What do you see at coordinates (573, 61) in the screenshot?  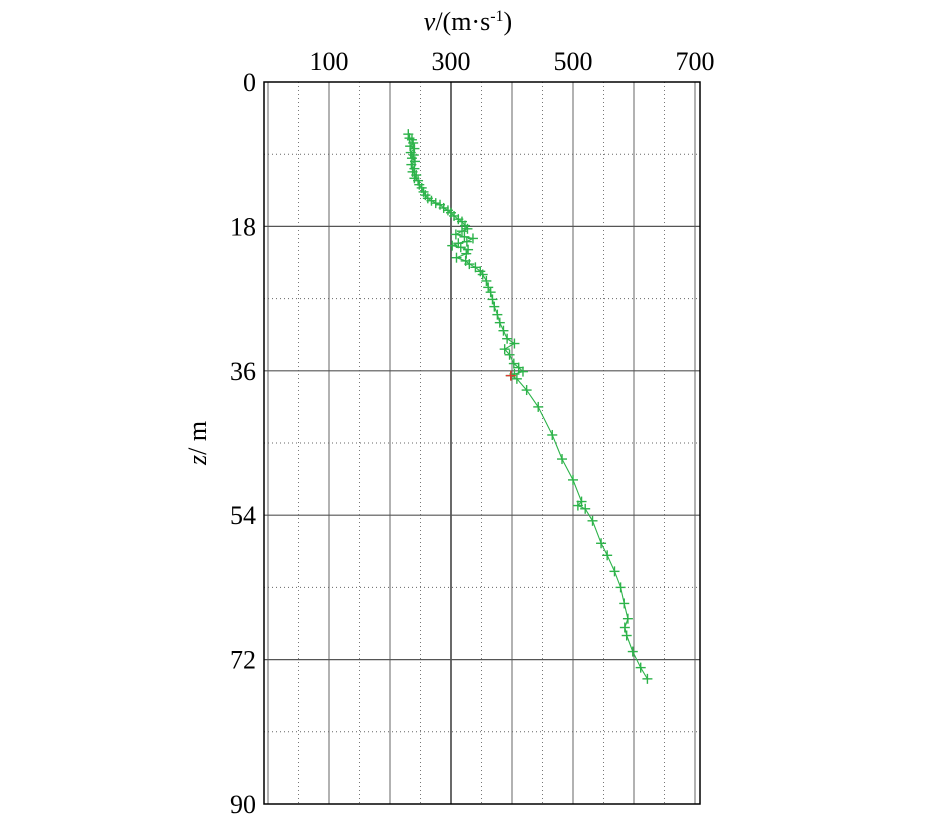 I see `x-tick-label: 500` at bounding box center [573, 61].